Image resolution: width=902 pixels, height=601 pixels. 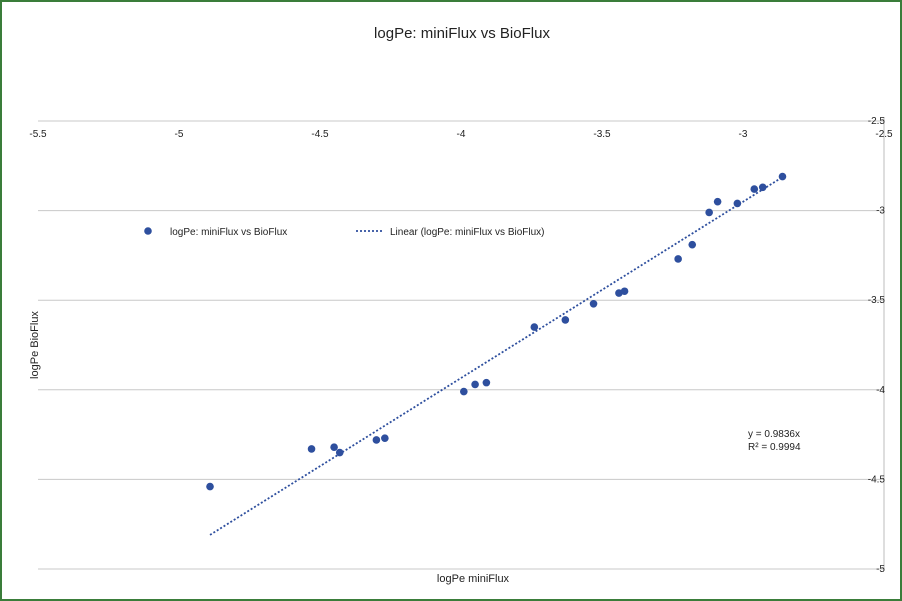 What do you see at coordinates (467, 232) in the screenshot?
I see `legend-label-trendline: Linear (logPe: miniFlux vs BioFlux)` at bounding box center [467, 232].